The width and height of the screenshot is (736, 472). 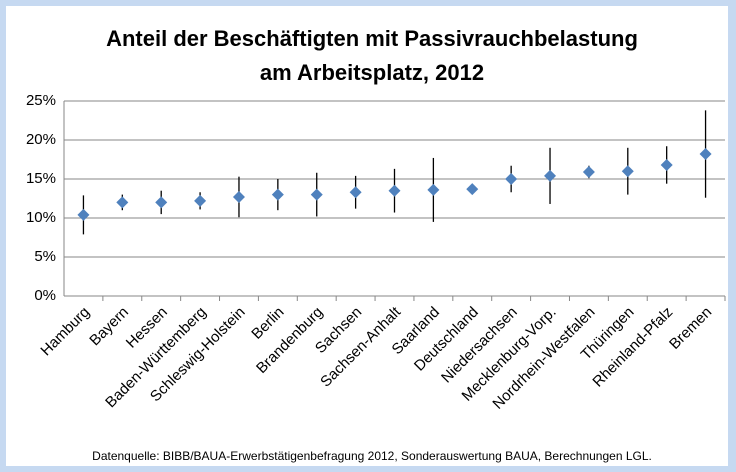 What do you see at coordinates (45, 256) in the screenshot?
I see `y-tick-label: 5%` at bounding box center [45, 256].